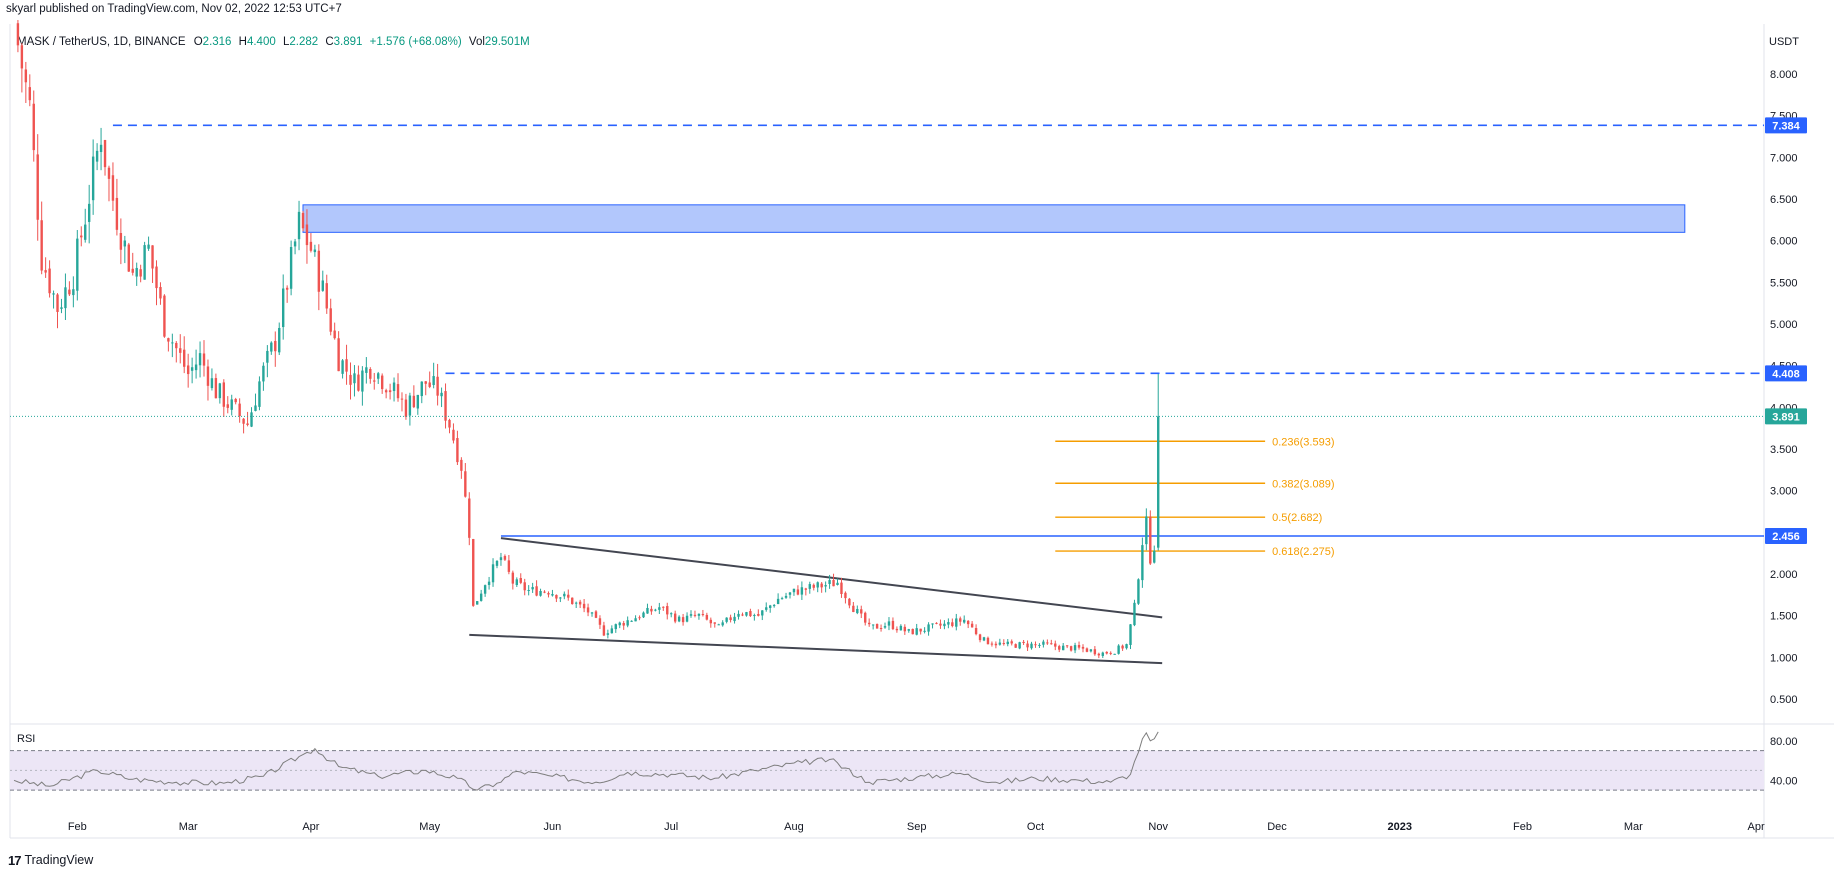 The height and width of the screenshot is (875, 1834). Describe the element at coordinates (586, 761) in the screenshot. I see `rsi-line` at that location.